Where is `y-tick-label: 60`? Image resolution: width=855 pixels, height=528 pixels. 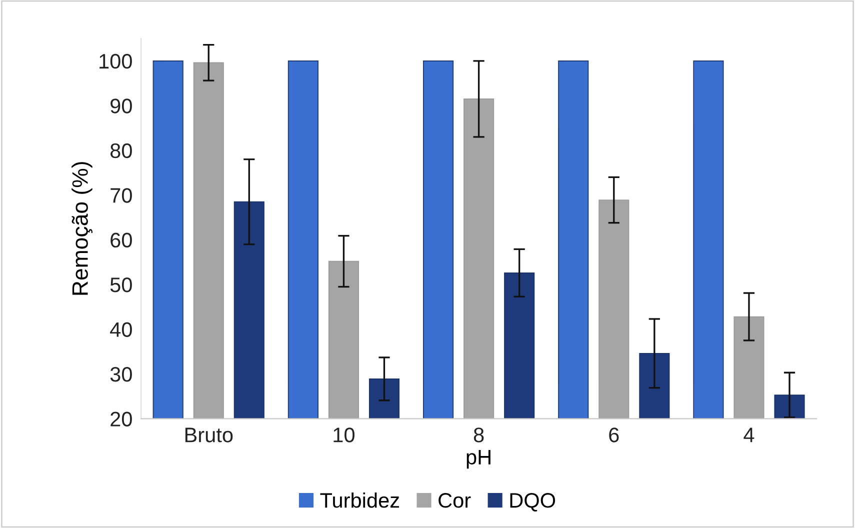
y-tick-label: 60 is located at coordinates (121, 240).